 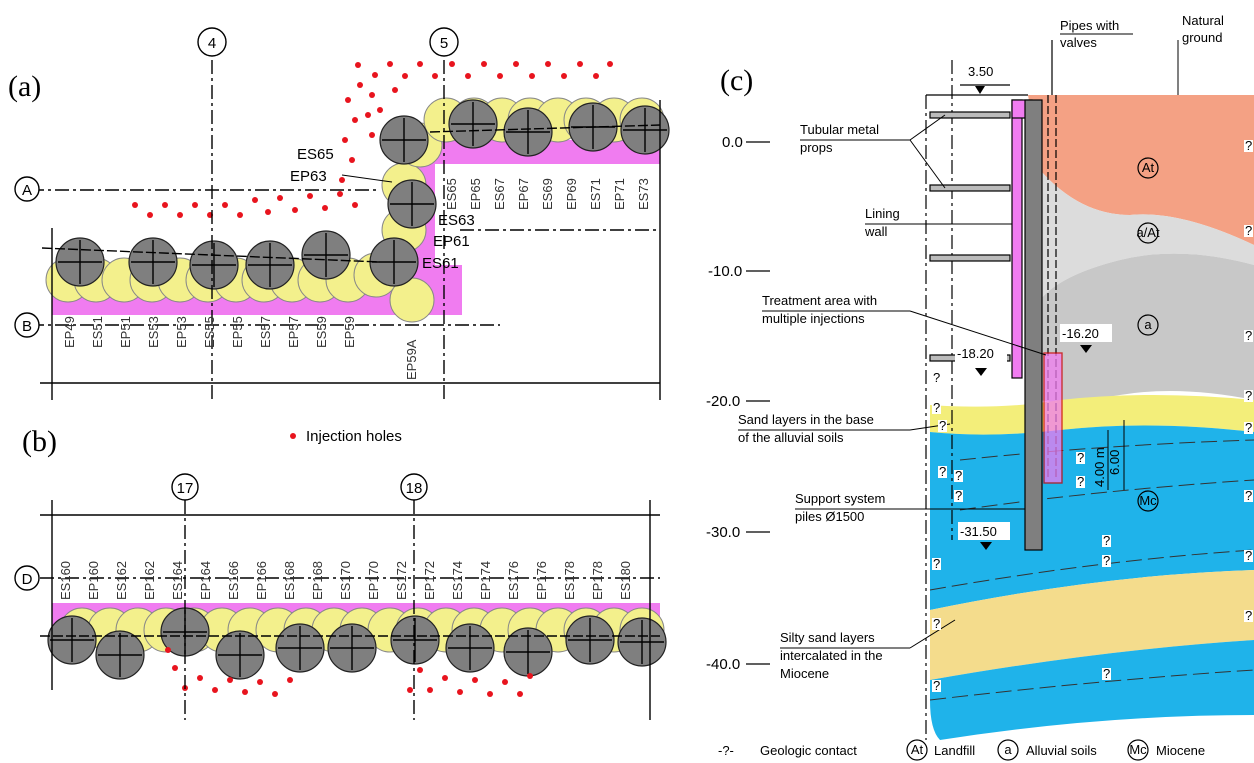 I want to click on pile-label: ES166, so click(x=233, y=580).